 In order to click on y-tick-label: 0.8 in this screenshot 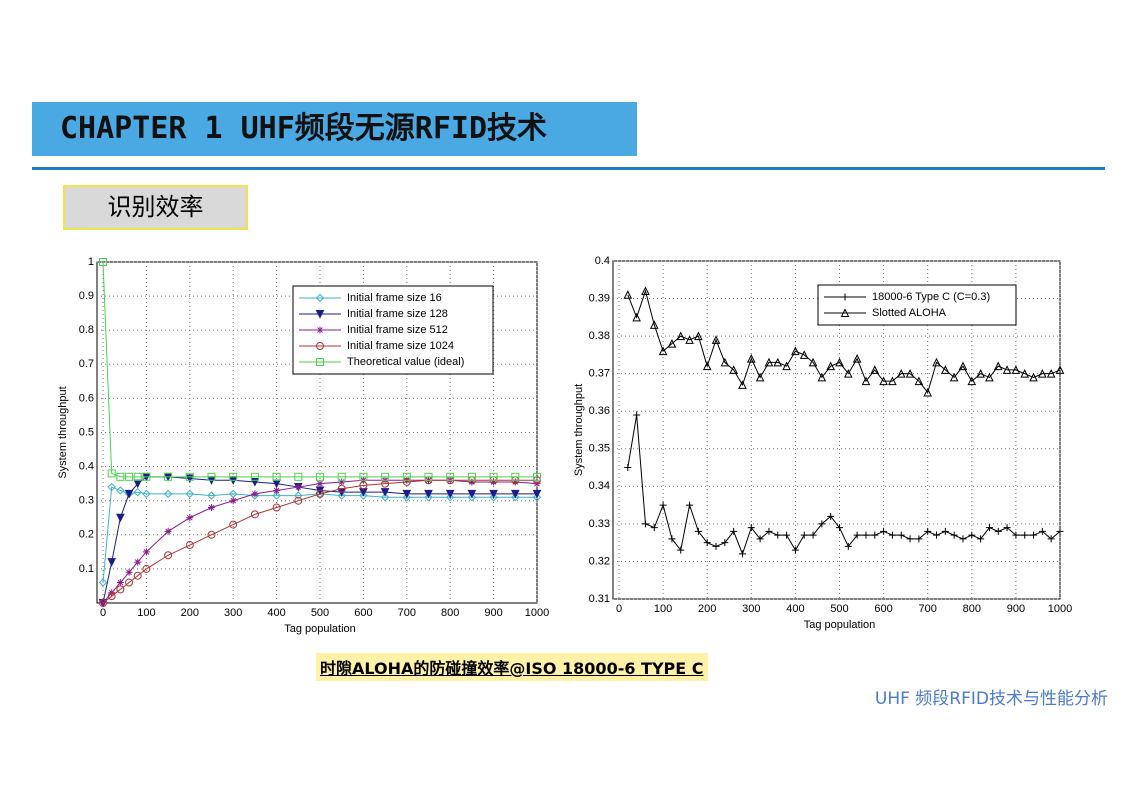, I will do `click(86, 330)`.